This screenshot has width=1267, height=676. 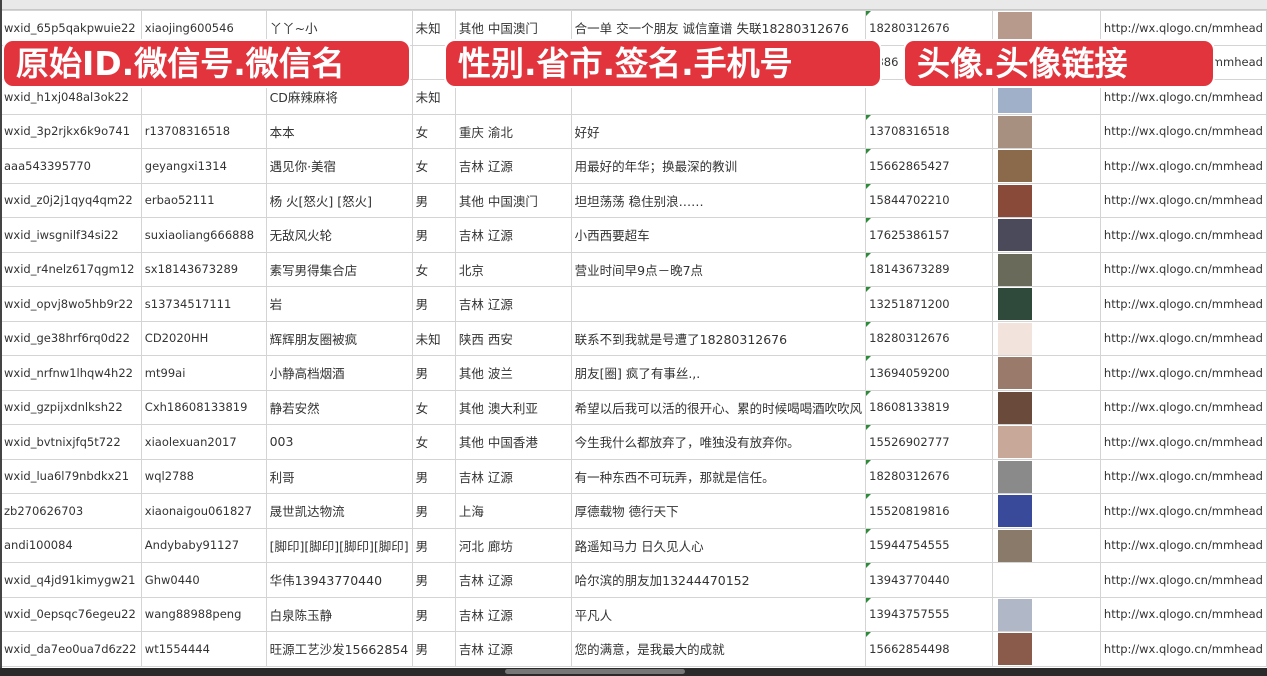 What do you see at coordinates (203, 649) in the screenshot?
I see `wechat-id-cell: wt1554444` at bounding box center [203, 649].